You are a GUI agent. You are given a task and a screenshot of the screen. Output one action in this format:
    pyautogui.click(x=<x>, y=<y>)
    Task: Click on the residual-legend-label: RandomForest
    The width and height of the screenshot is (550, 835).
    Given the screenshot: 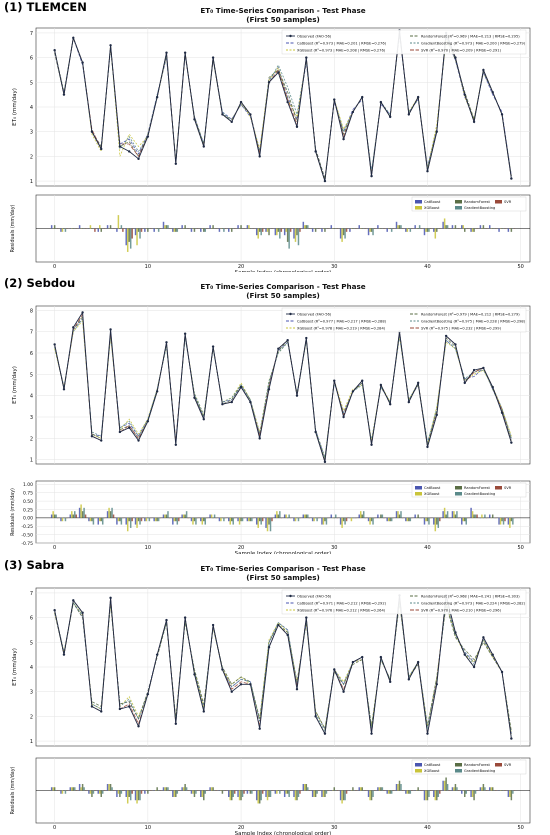 What is the action you would take?
    pyautogui.click(x=477, y=202)
    